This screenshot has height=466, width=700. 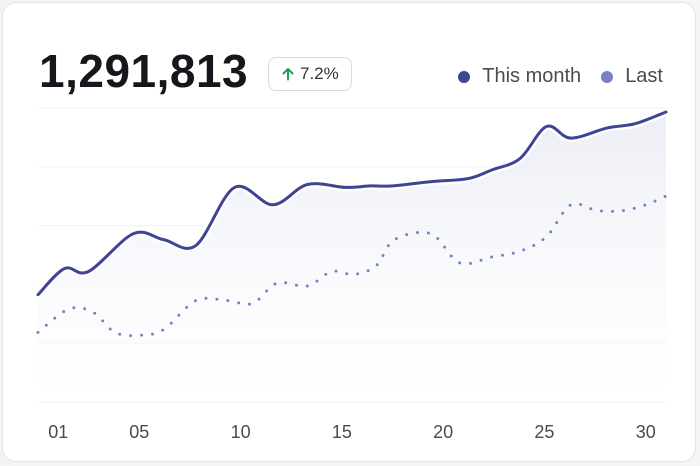 I want to click on x-tick-label: 30, so click(x=646, y=432).